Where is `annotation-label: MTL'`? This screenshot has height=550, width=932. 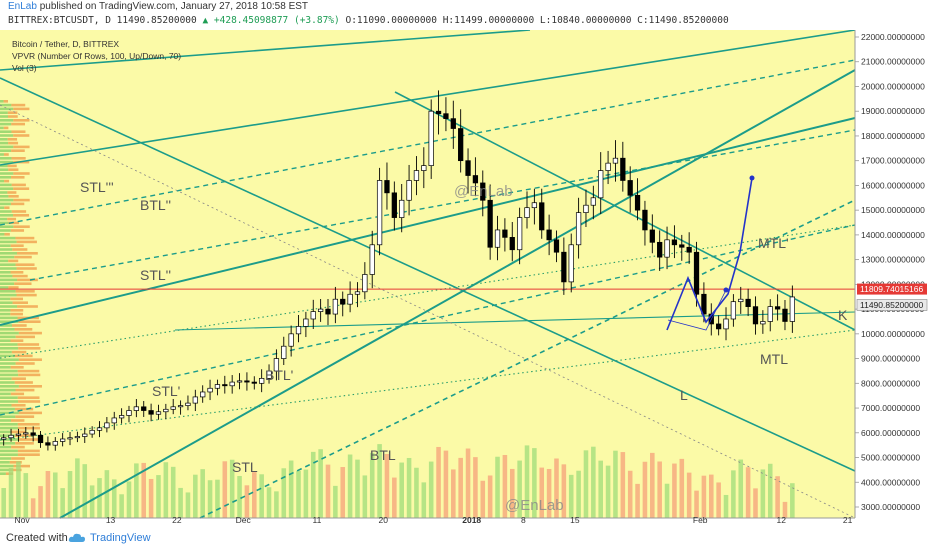
annotation-label: MTL' is located at coordinates (773, 243).